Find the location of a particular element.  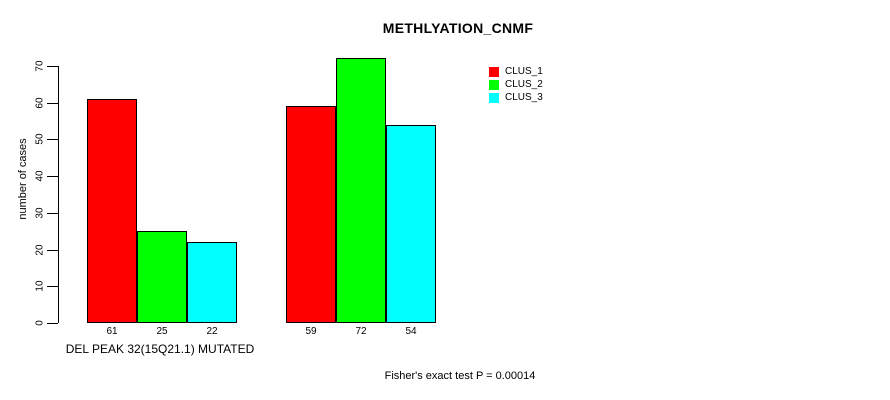

y-tick-label: 0 is located at coordinates (40, 323).